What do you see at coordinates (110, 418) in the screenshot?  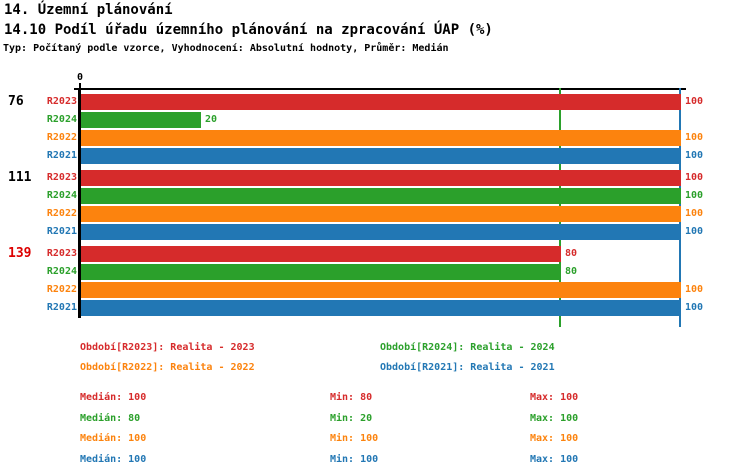 I see `stat-median-r2024: Medián: 80` at bounding box center [110, 418].